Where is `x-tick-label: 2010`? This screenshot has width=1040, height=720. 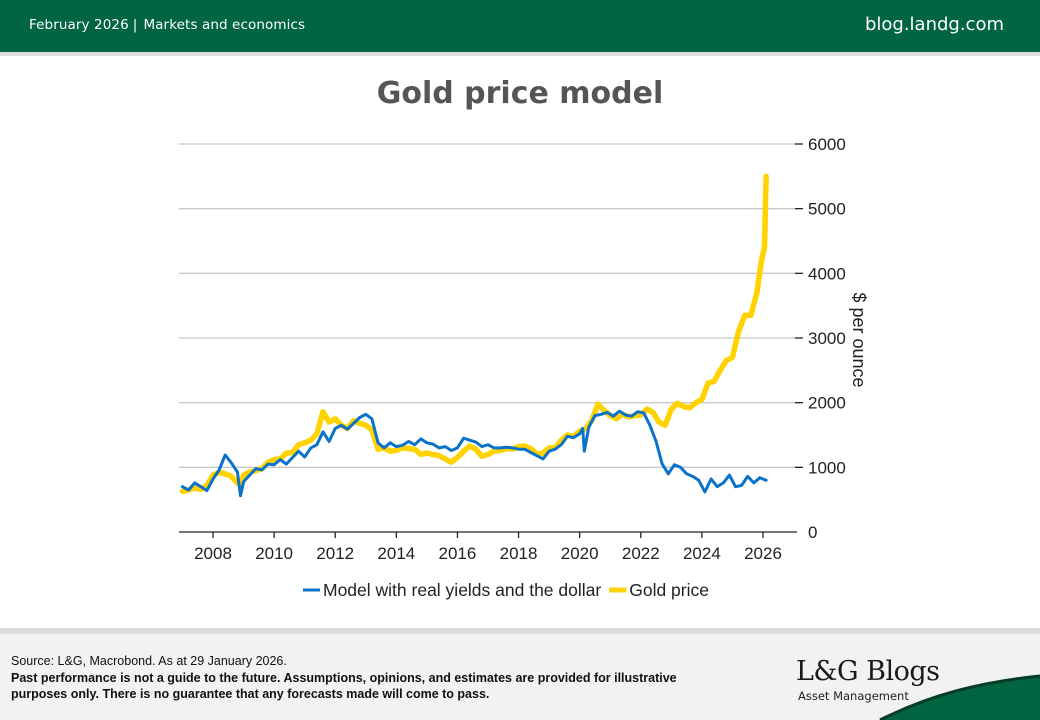 x-tick-label: 2010 is located at coordinates (274, 553).